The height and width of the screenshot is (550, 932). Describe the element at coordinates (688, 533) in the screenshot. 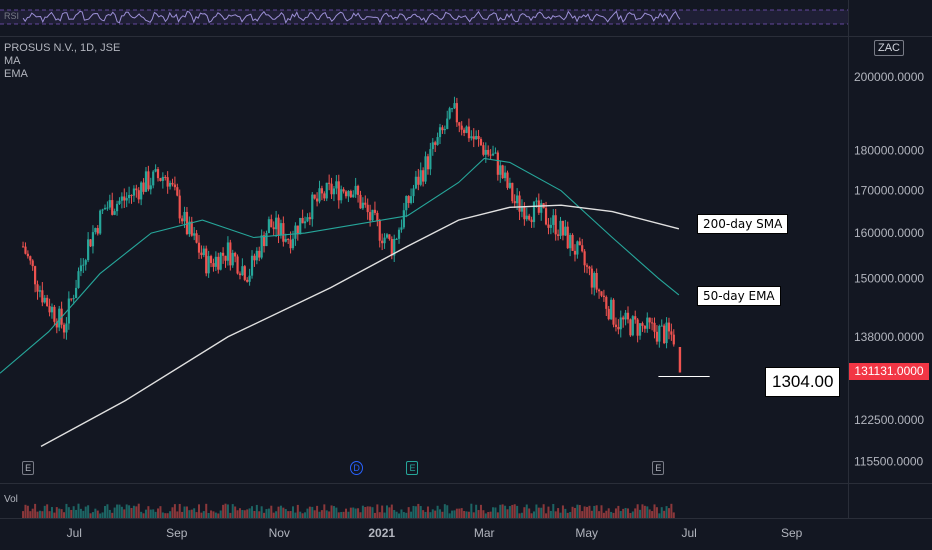

I see `time-tick-label: Jul` at that location.